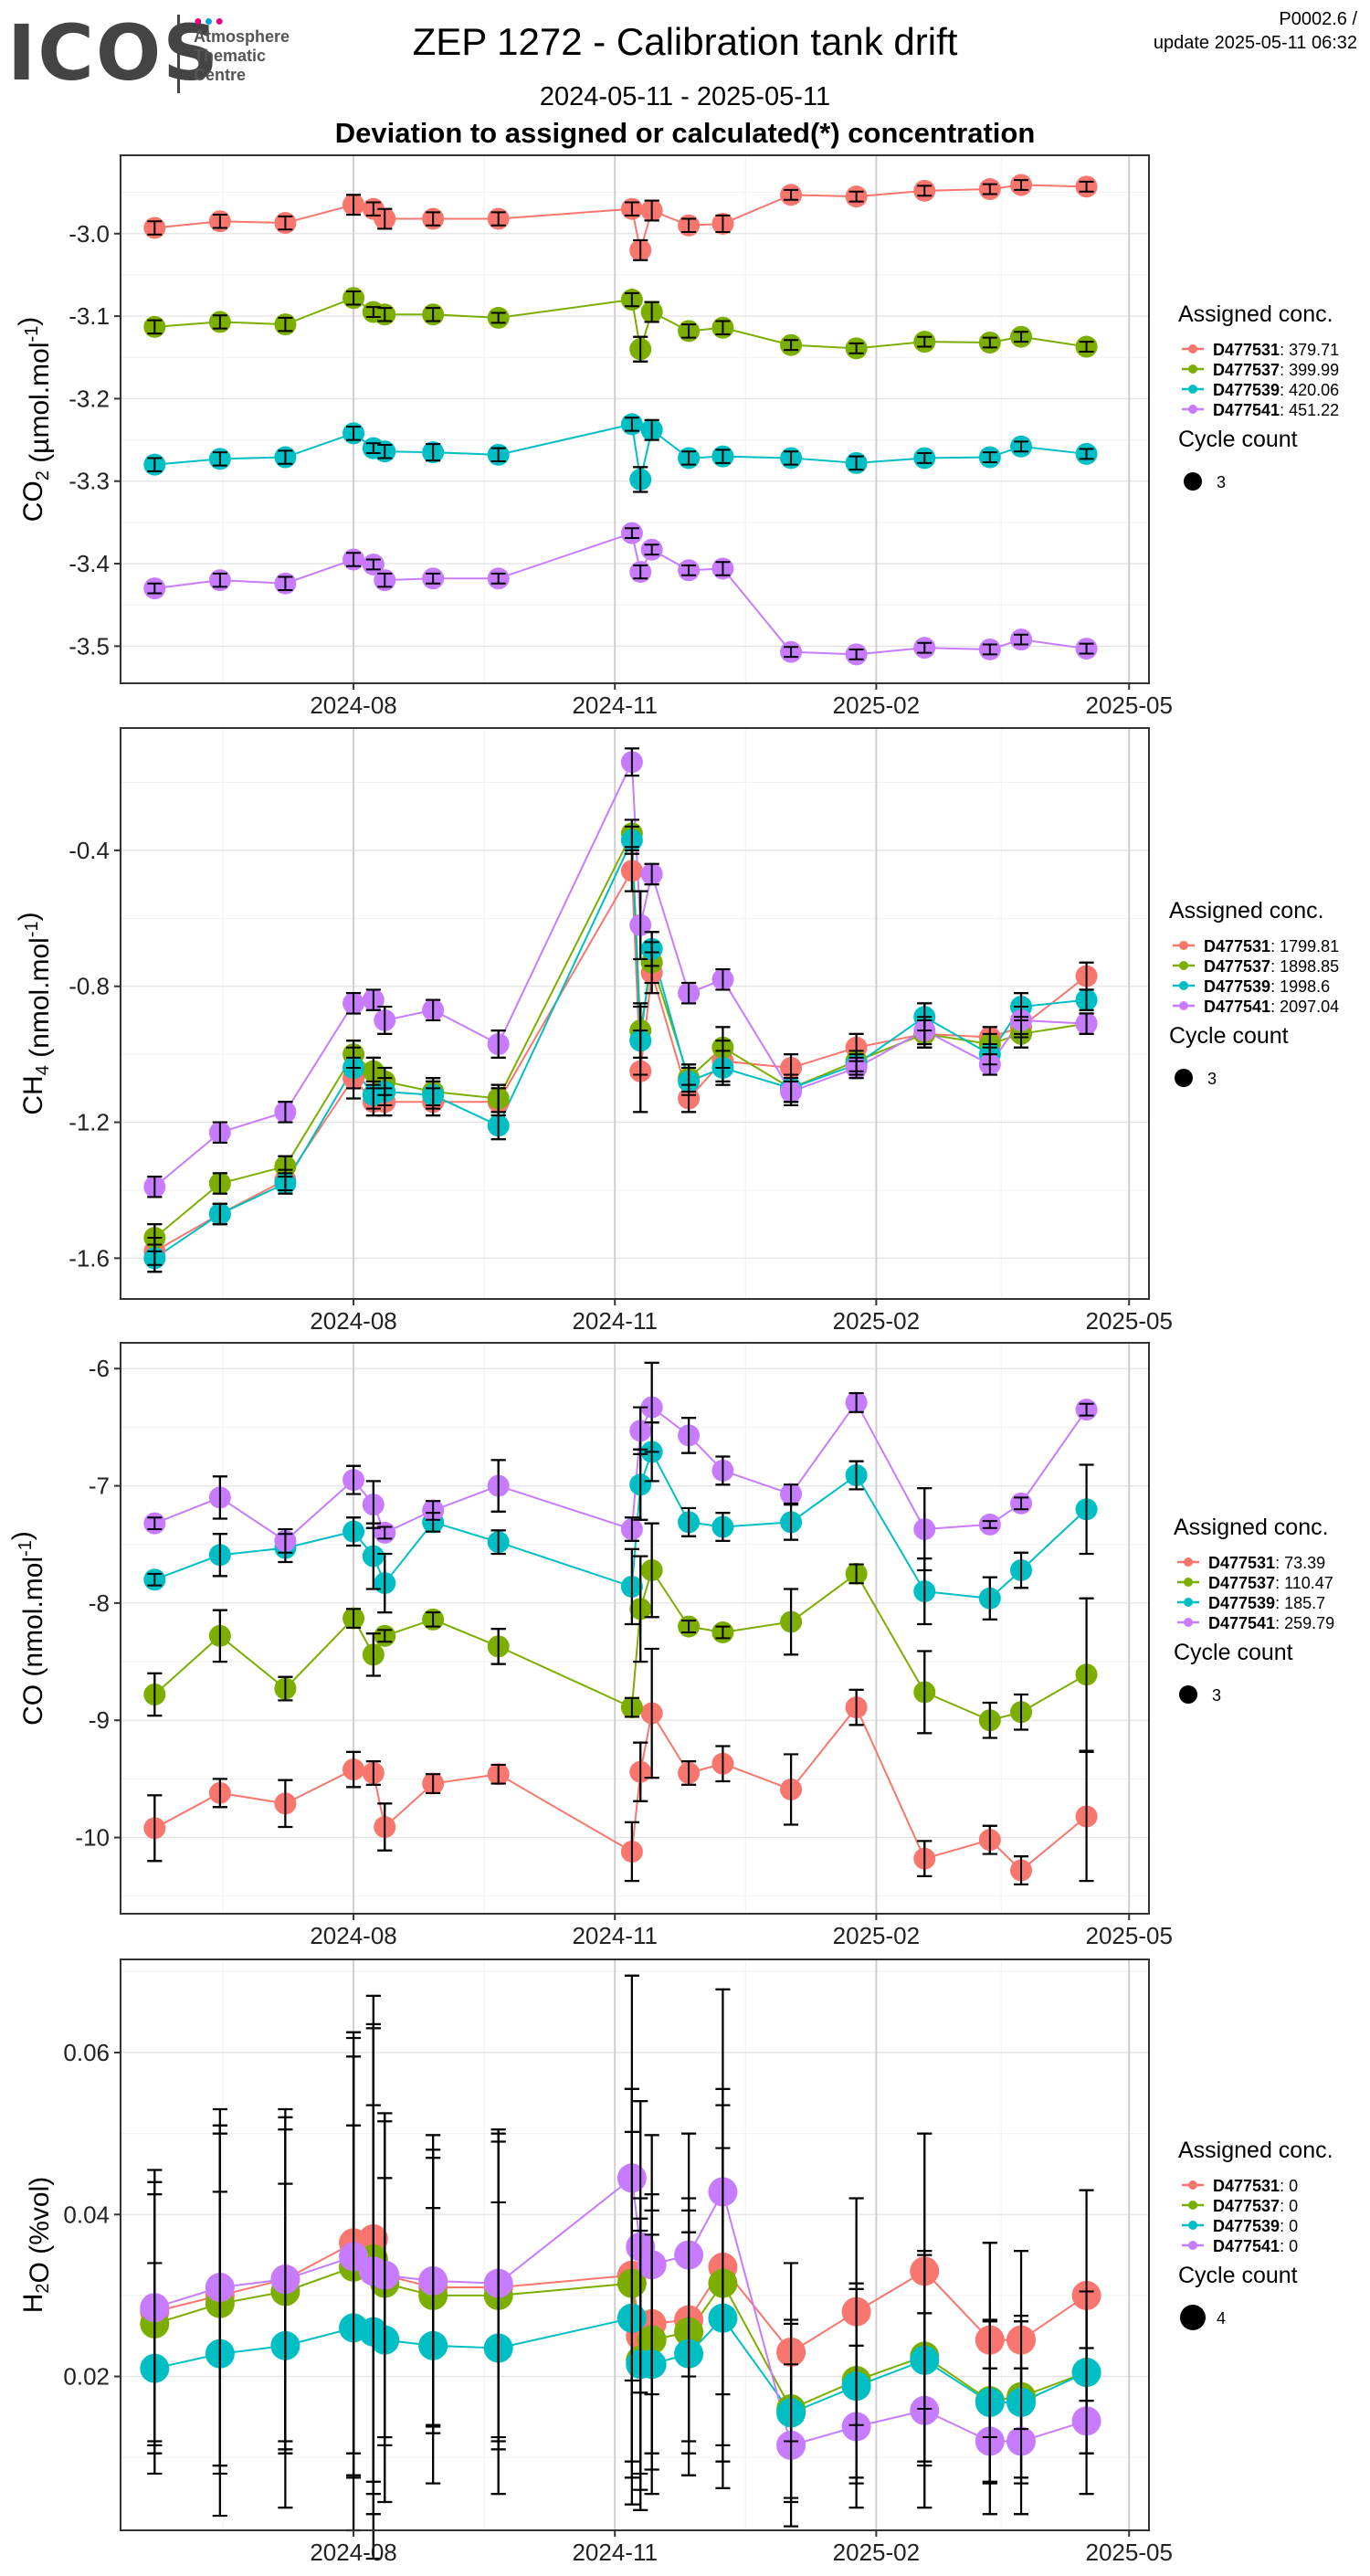 The width and height of the screenshot is (1370, 2576). I want to click on legend-entry: D477539: 420.06, so click(1276, 390).